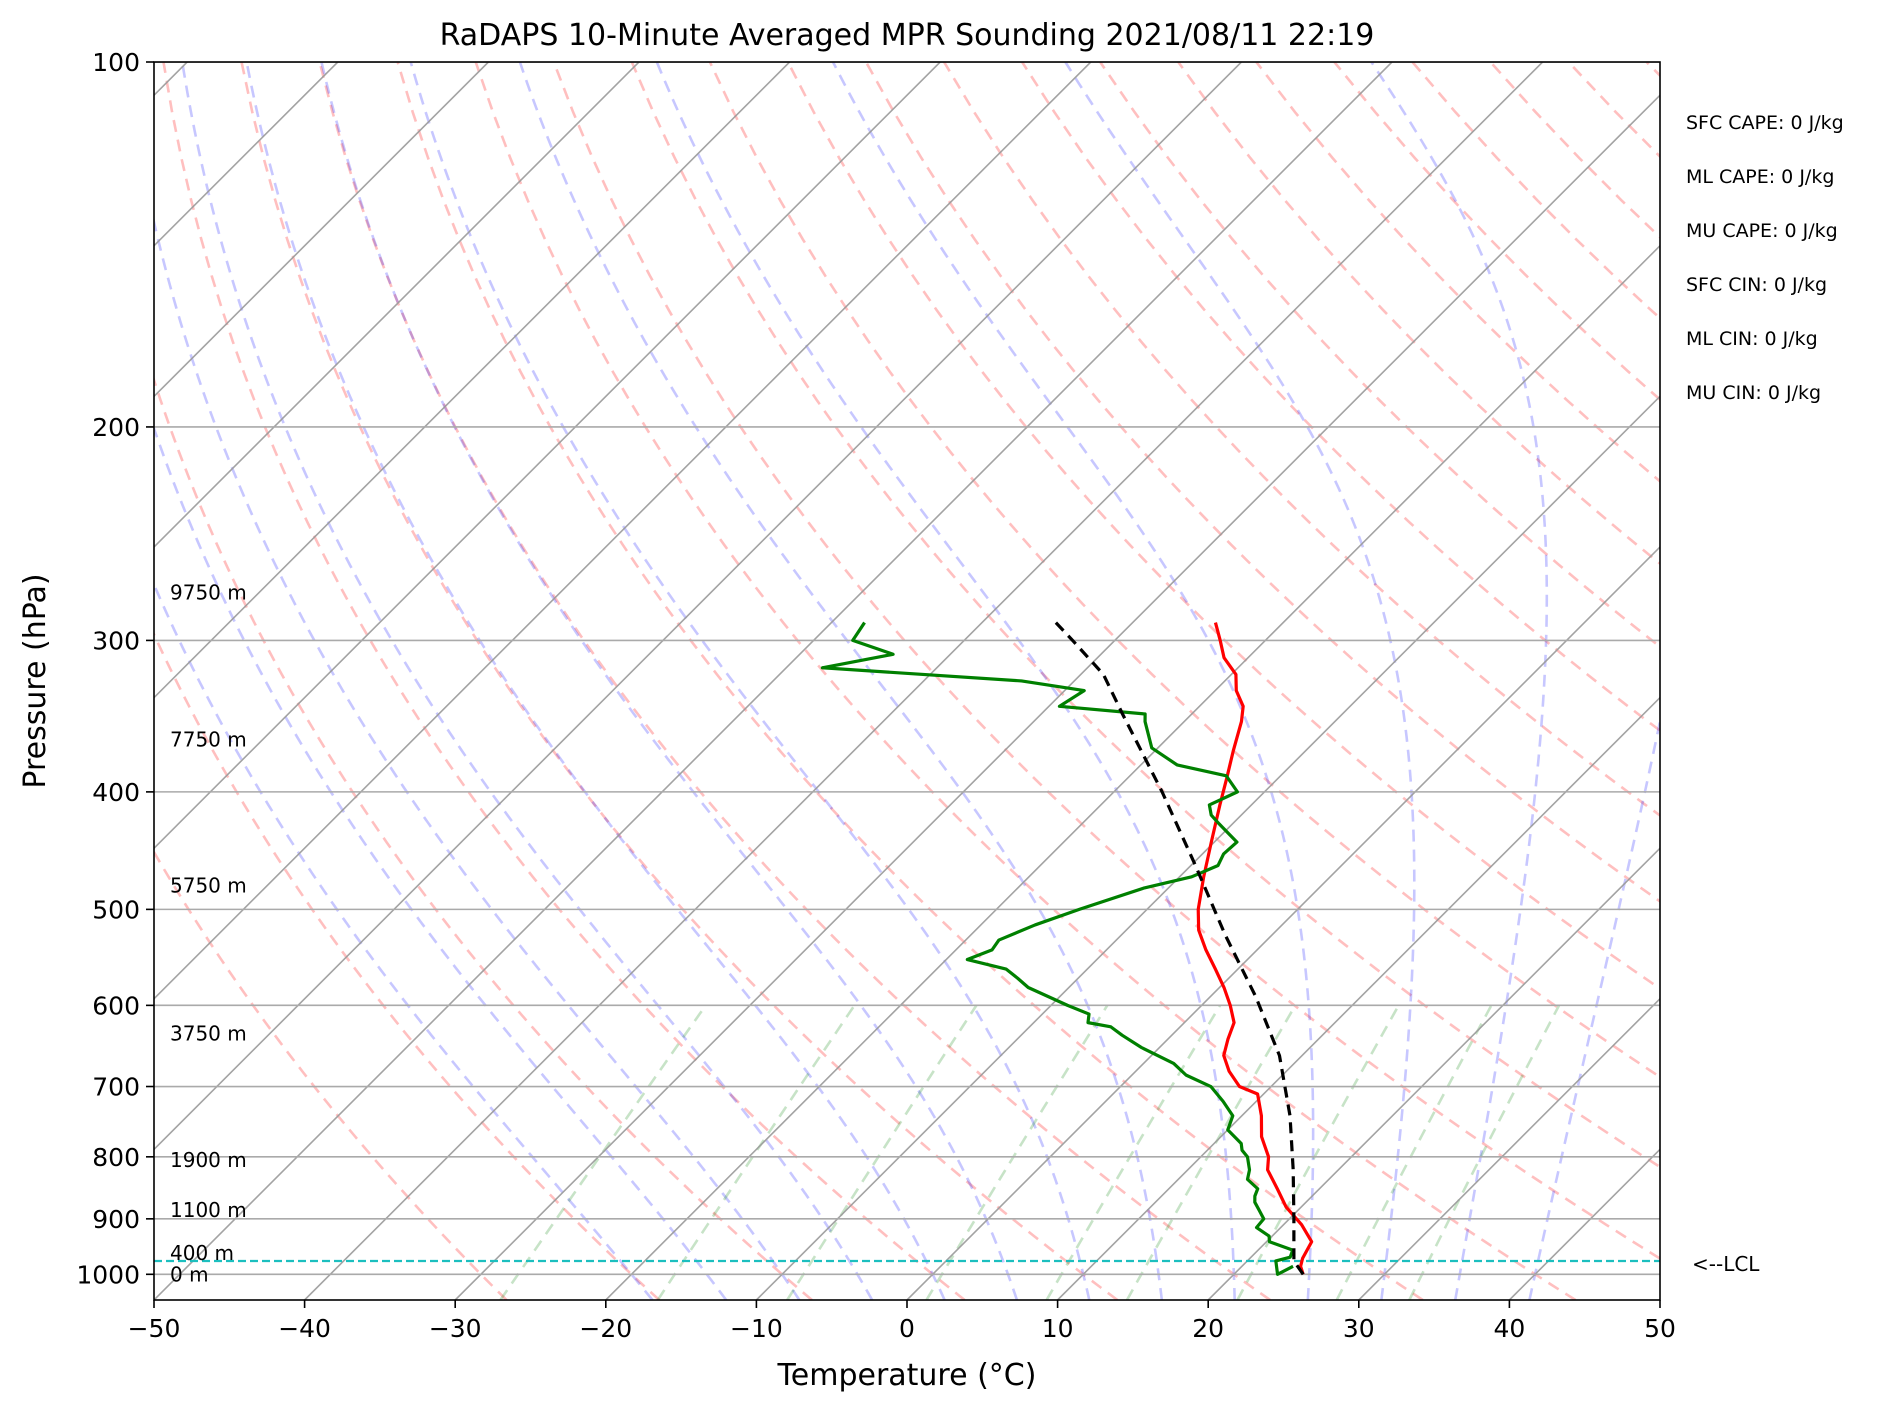 The width and height of the screenshot is (1882, 1406). What do you see at coordinates (1760, 177) in the screenshot?
I see `index-label: ML CAPE: 0 J/kg` at bounding box center [1760, 177].